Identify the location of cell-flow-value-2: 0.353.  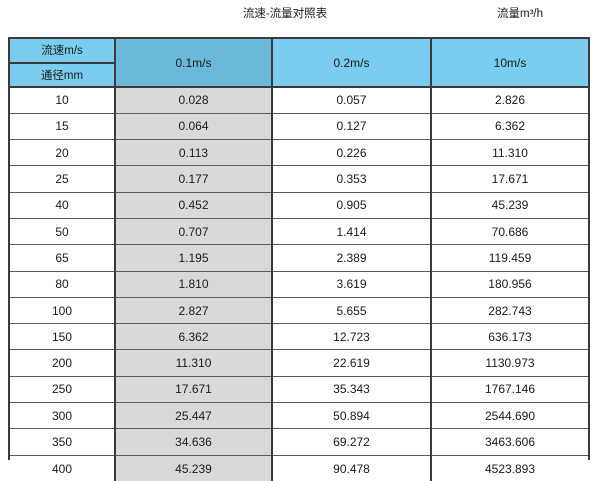
(352, 179).